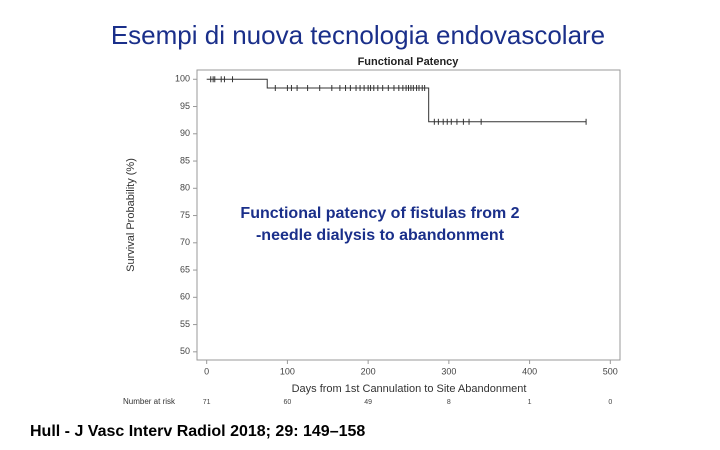  What do you see at coordinates (185, 351) in the screenshot?
I see `y-tick-label: 50` at bounding box center [185, 351].